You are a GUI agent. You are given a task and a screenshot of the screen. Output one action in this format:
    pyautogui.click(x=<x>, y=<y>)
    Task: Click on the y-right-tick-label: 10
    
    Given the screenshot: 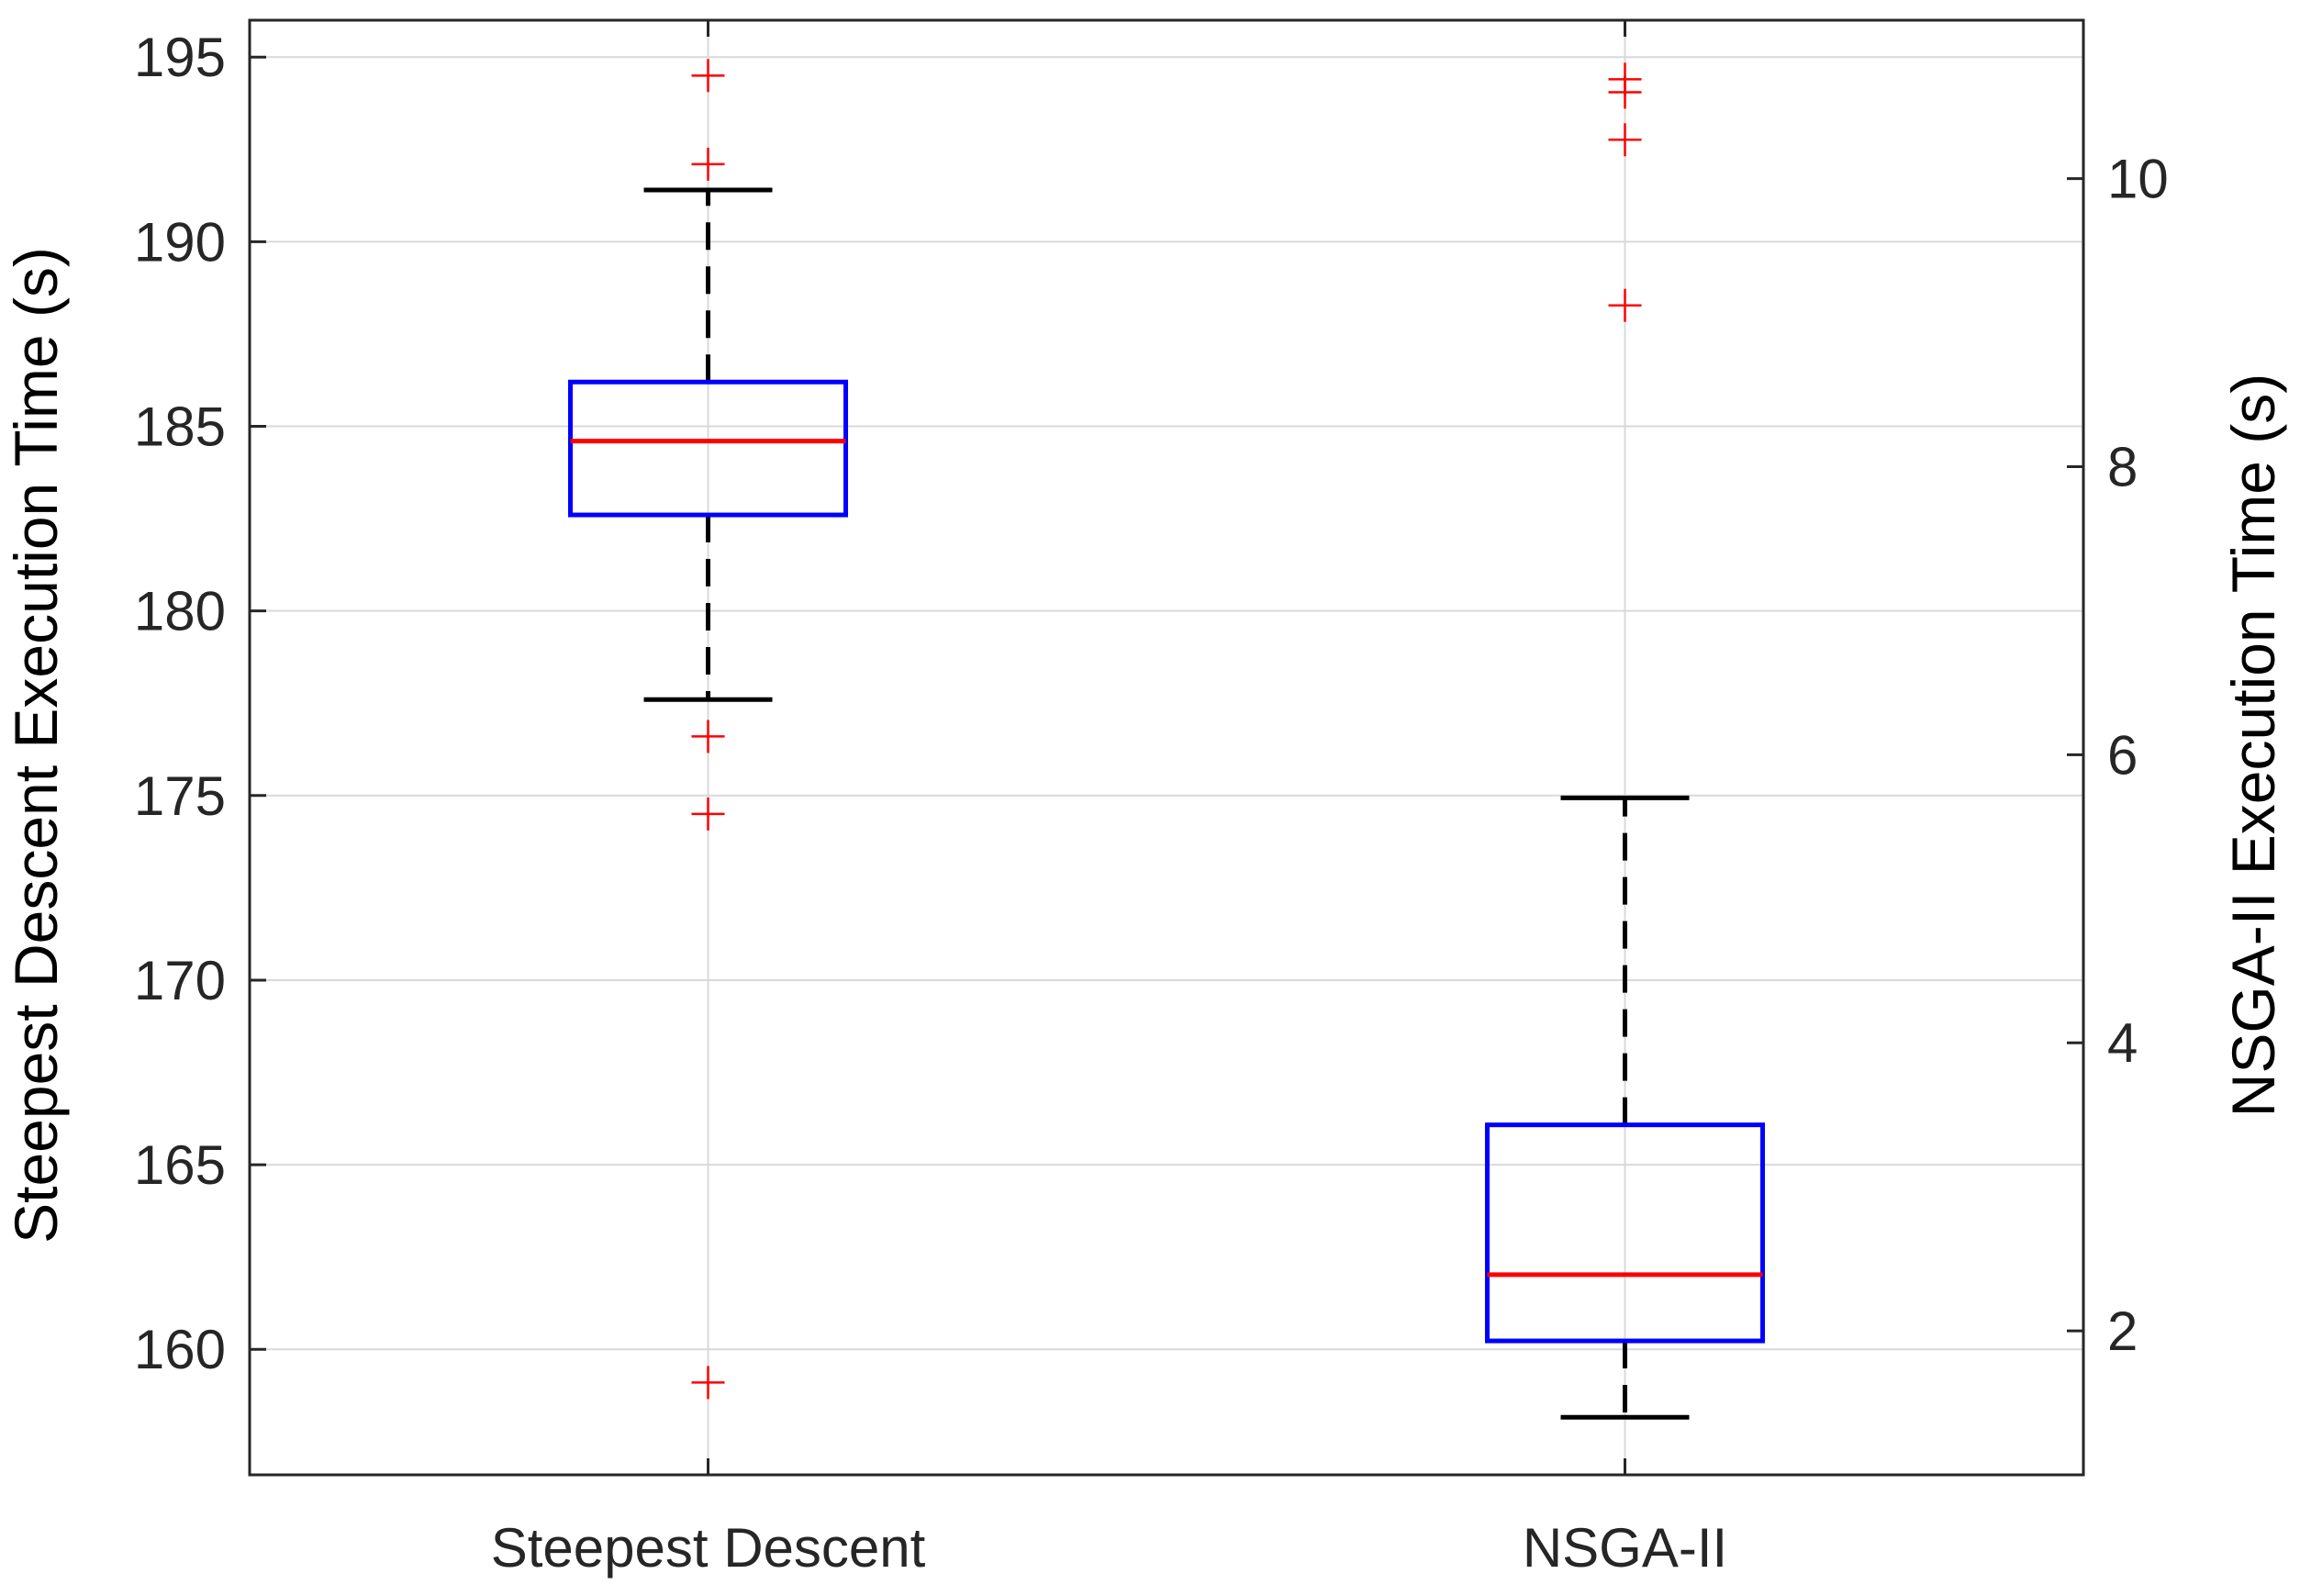 What is the action you would take?
    pyautogui.click(x=2138, y=179)
    